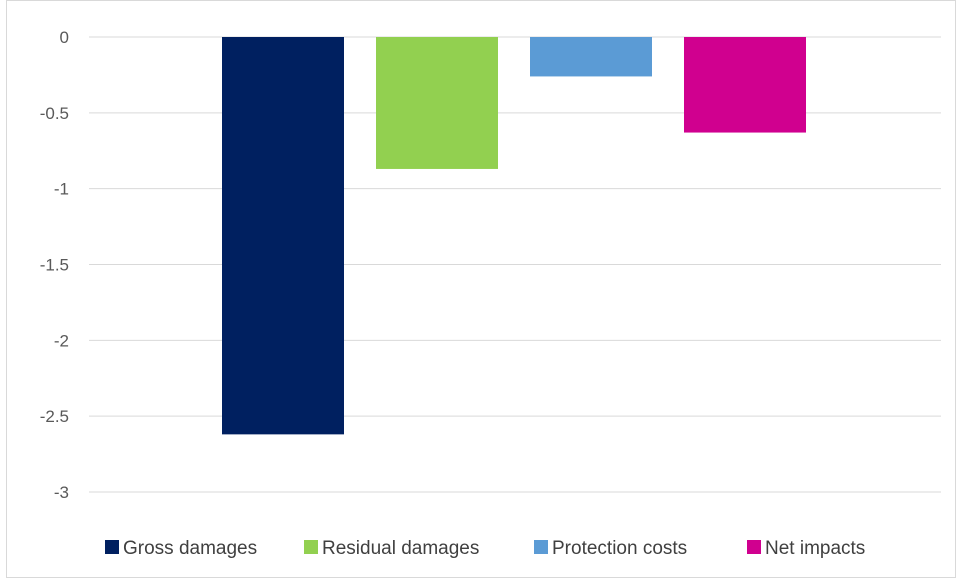 This screenshot has height=582, width=958. What do you see at coordinates (54, 113) in the screenshot?
I see `y-tick-label: -0.5` at bounding box center [54, 113].